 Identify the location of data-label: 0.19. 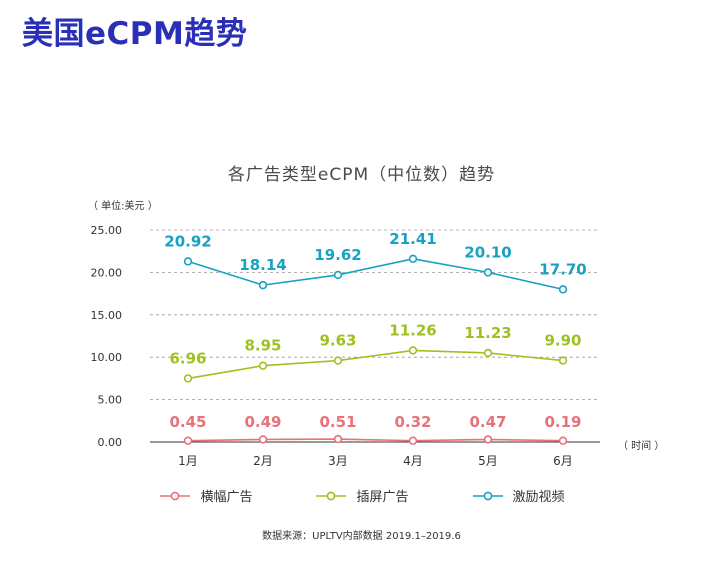
(562, 422).